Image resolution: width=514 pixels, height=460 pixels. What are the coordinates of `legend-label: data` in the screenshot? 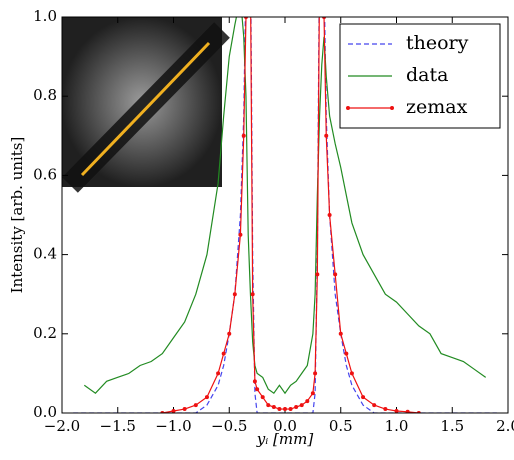 It's located at (427, 75).